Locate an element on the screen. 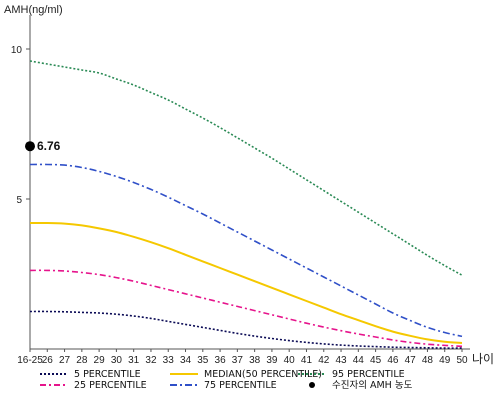  x-tick-label: 42 is located at coordinates (324, 360).